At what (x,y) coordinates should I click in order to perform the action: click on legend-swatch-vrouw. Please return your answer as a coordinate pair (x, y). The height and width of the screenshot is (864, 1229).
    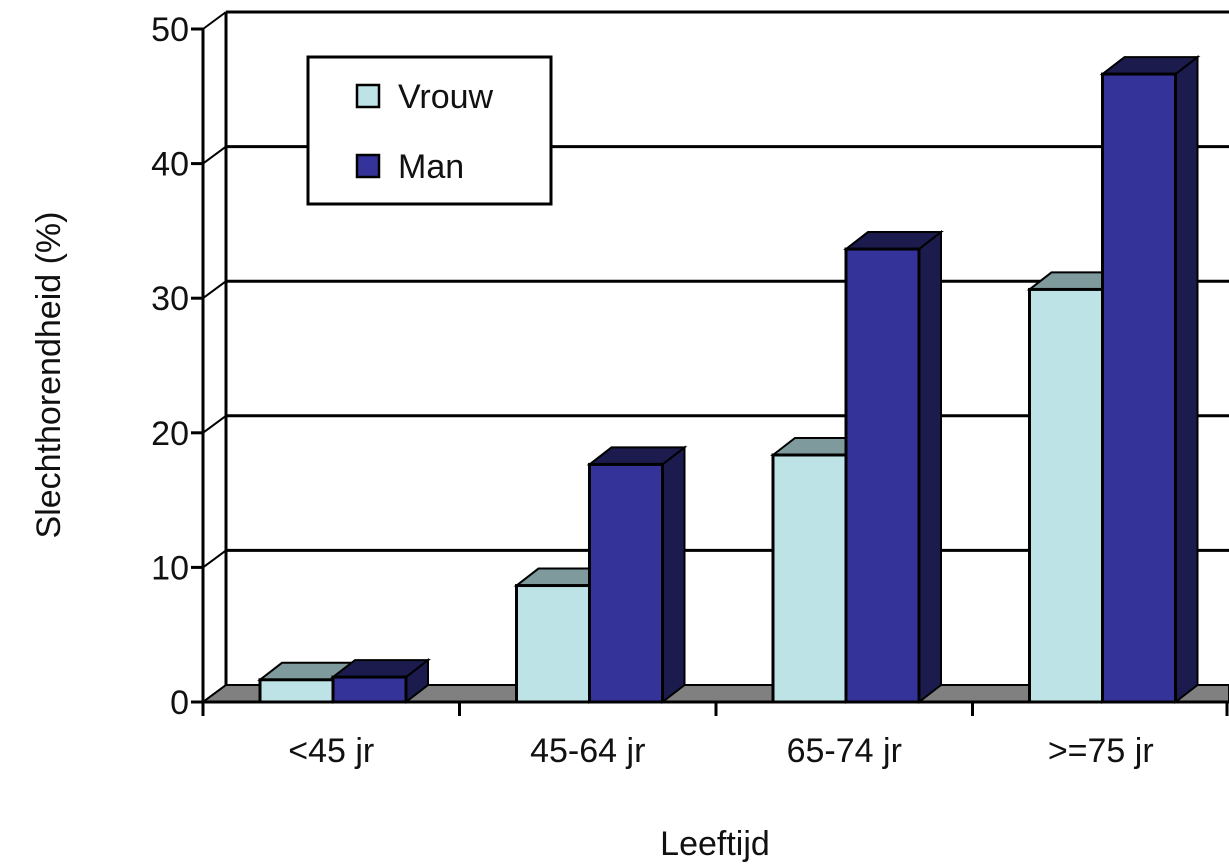
    Looking at the image, I should click on (368, 96).